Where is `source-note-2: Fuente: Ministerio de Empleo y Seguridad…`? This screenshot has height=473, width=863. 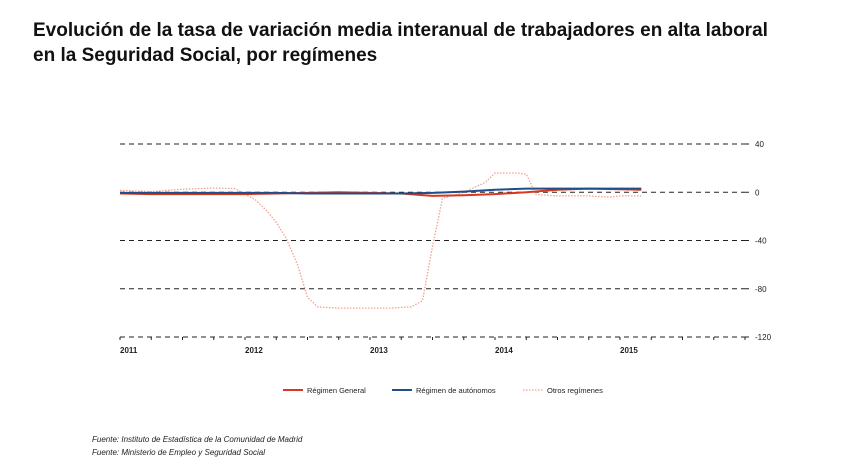
source-note-2: Fuente: Ministerio de Empleo y Seguridad… is located at coordinates (178, 452).